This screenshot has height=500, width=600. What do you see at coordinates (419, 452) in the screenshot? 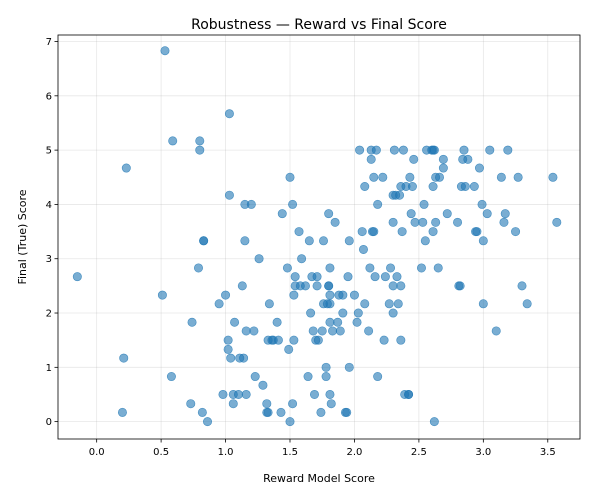
I see `x-tick-label: 2.5` at bounding box center [419, 452].